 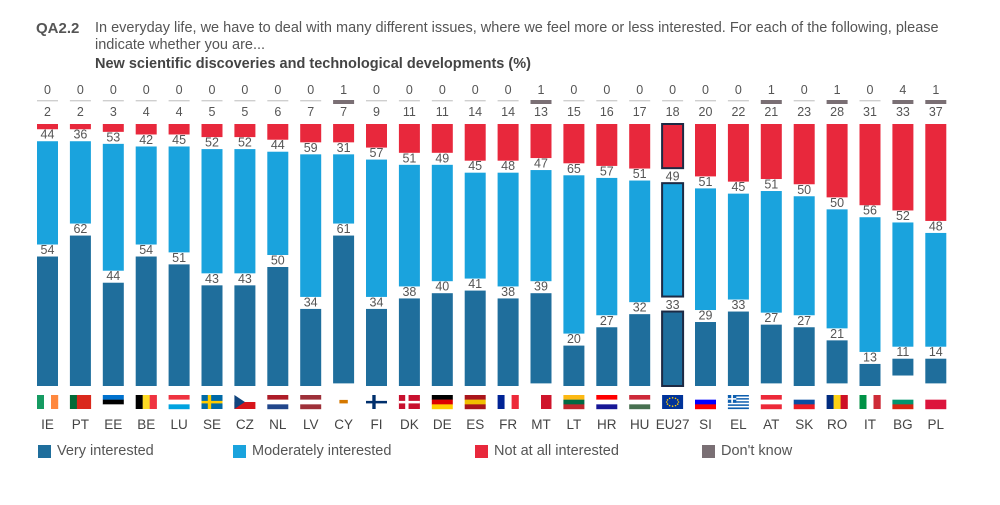 I want to click on moderately-bar-at, so click(x=771, y=252).